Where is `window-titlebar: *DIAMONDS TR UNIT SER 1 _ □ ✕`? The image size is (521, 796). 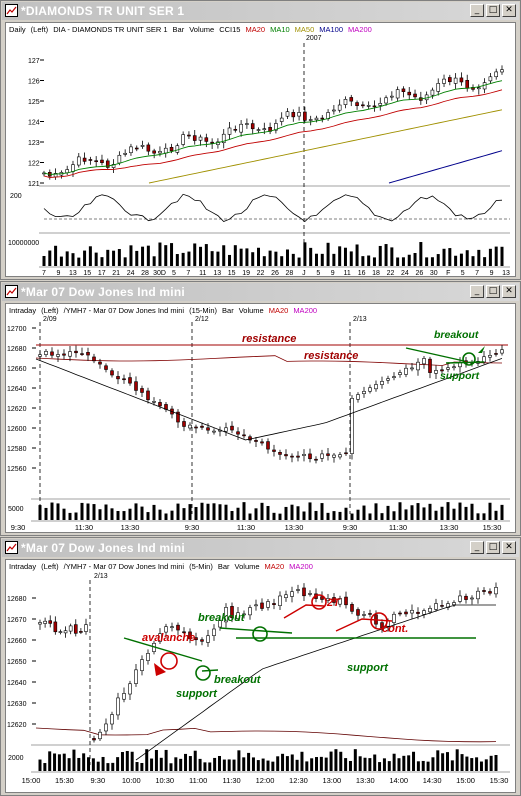 window-titlebar: *DIAMONDS TR UNIT SER 1 _ □ ✕ is located at coordinates (260, 11).